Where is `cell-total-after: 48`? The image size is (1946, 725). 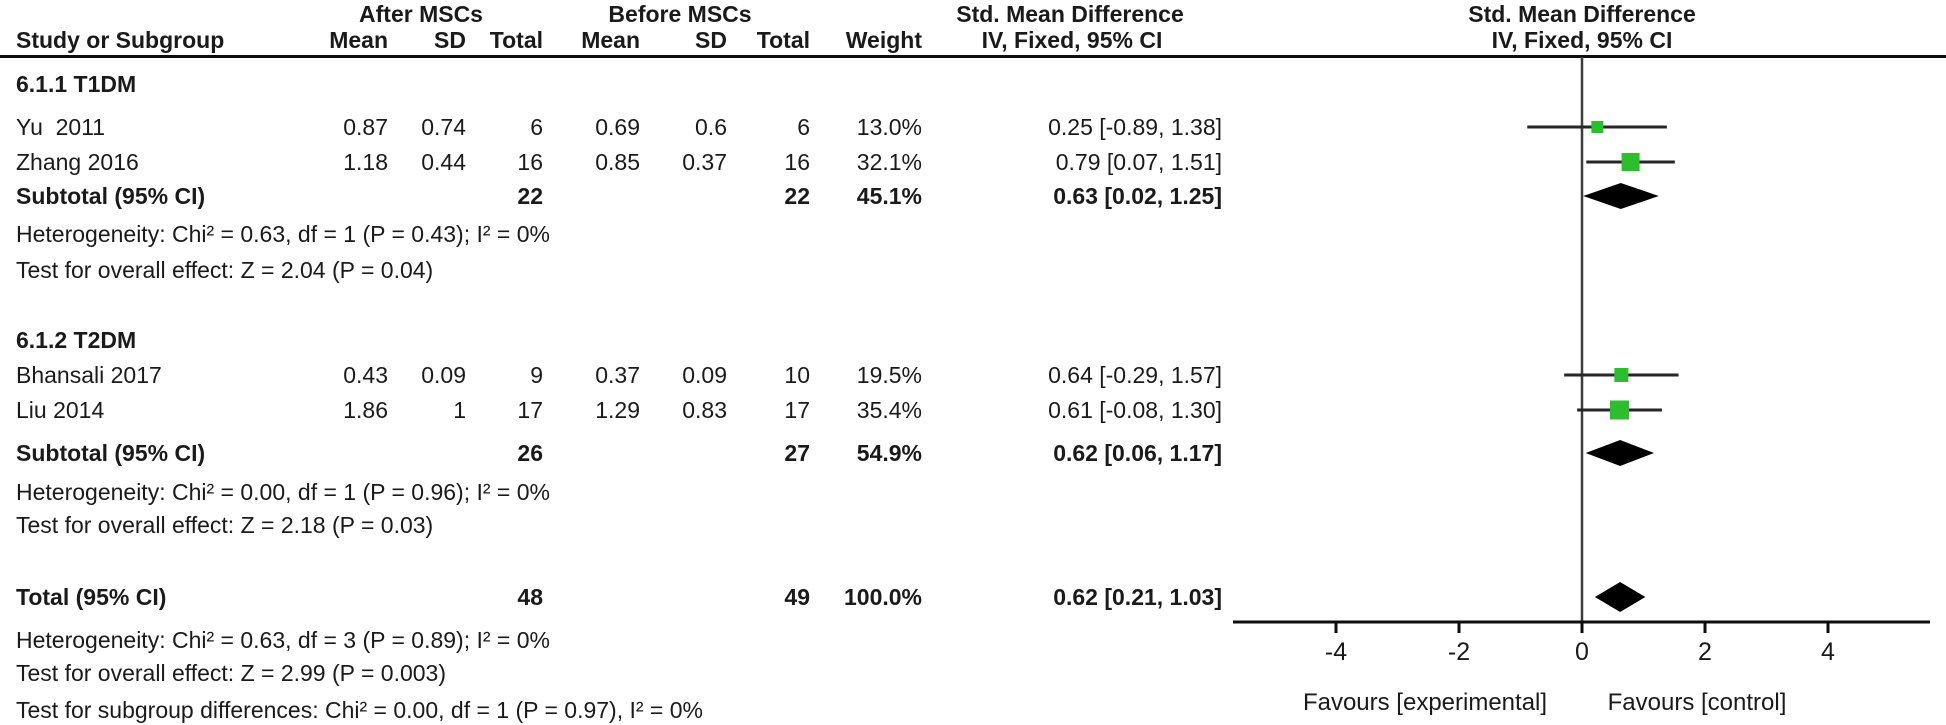 cell-total-after: 48 is located at coordinates (530, 597).